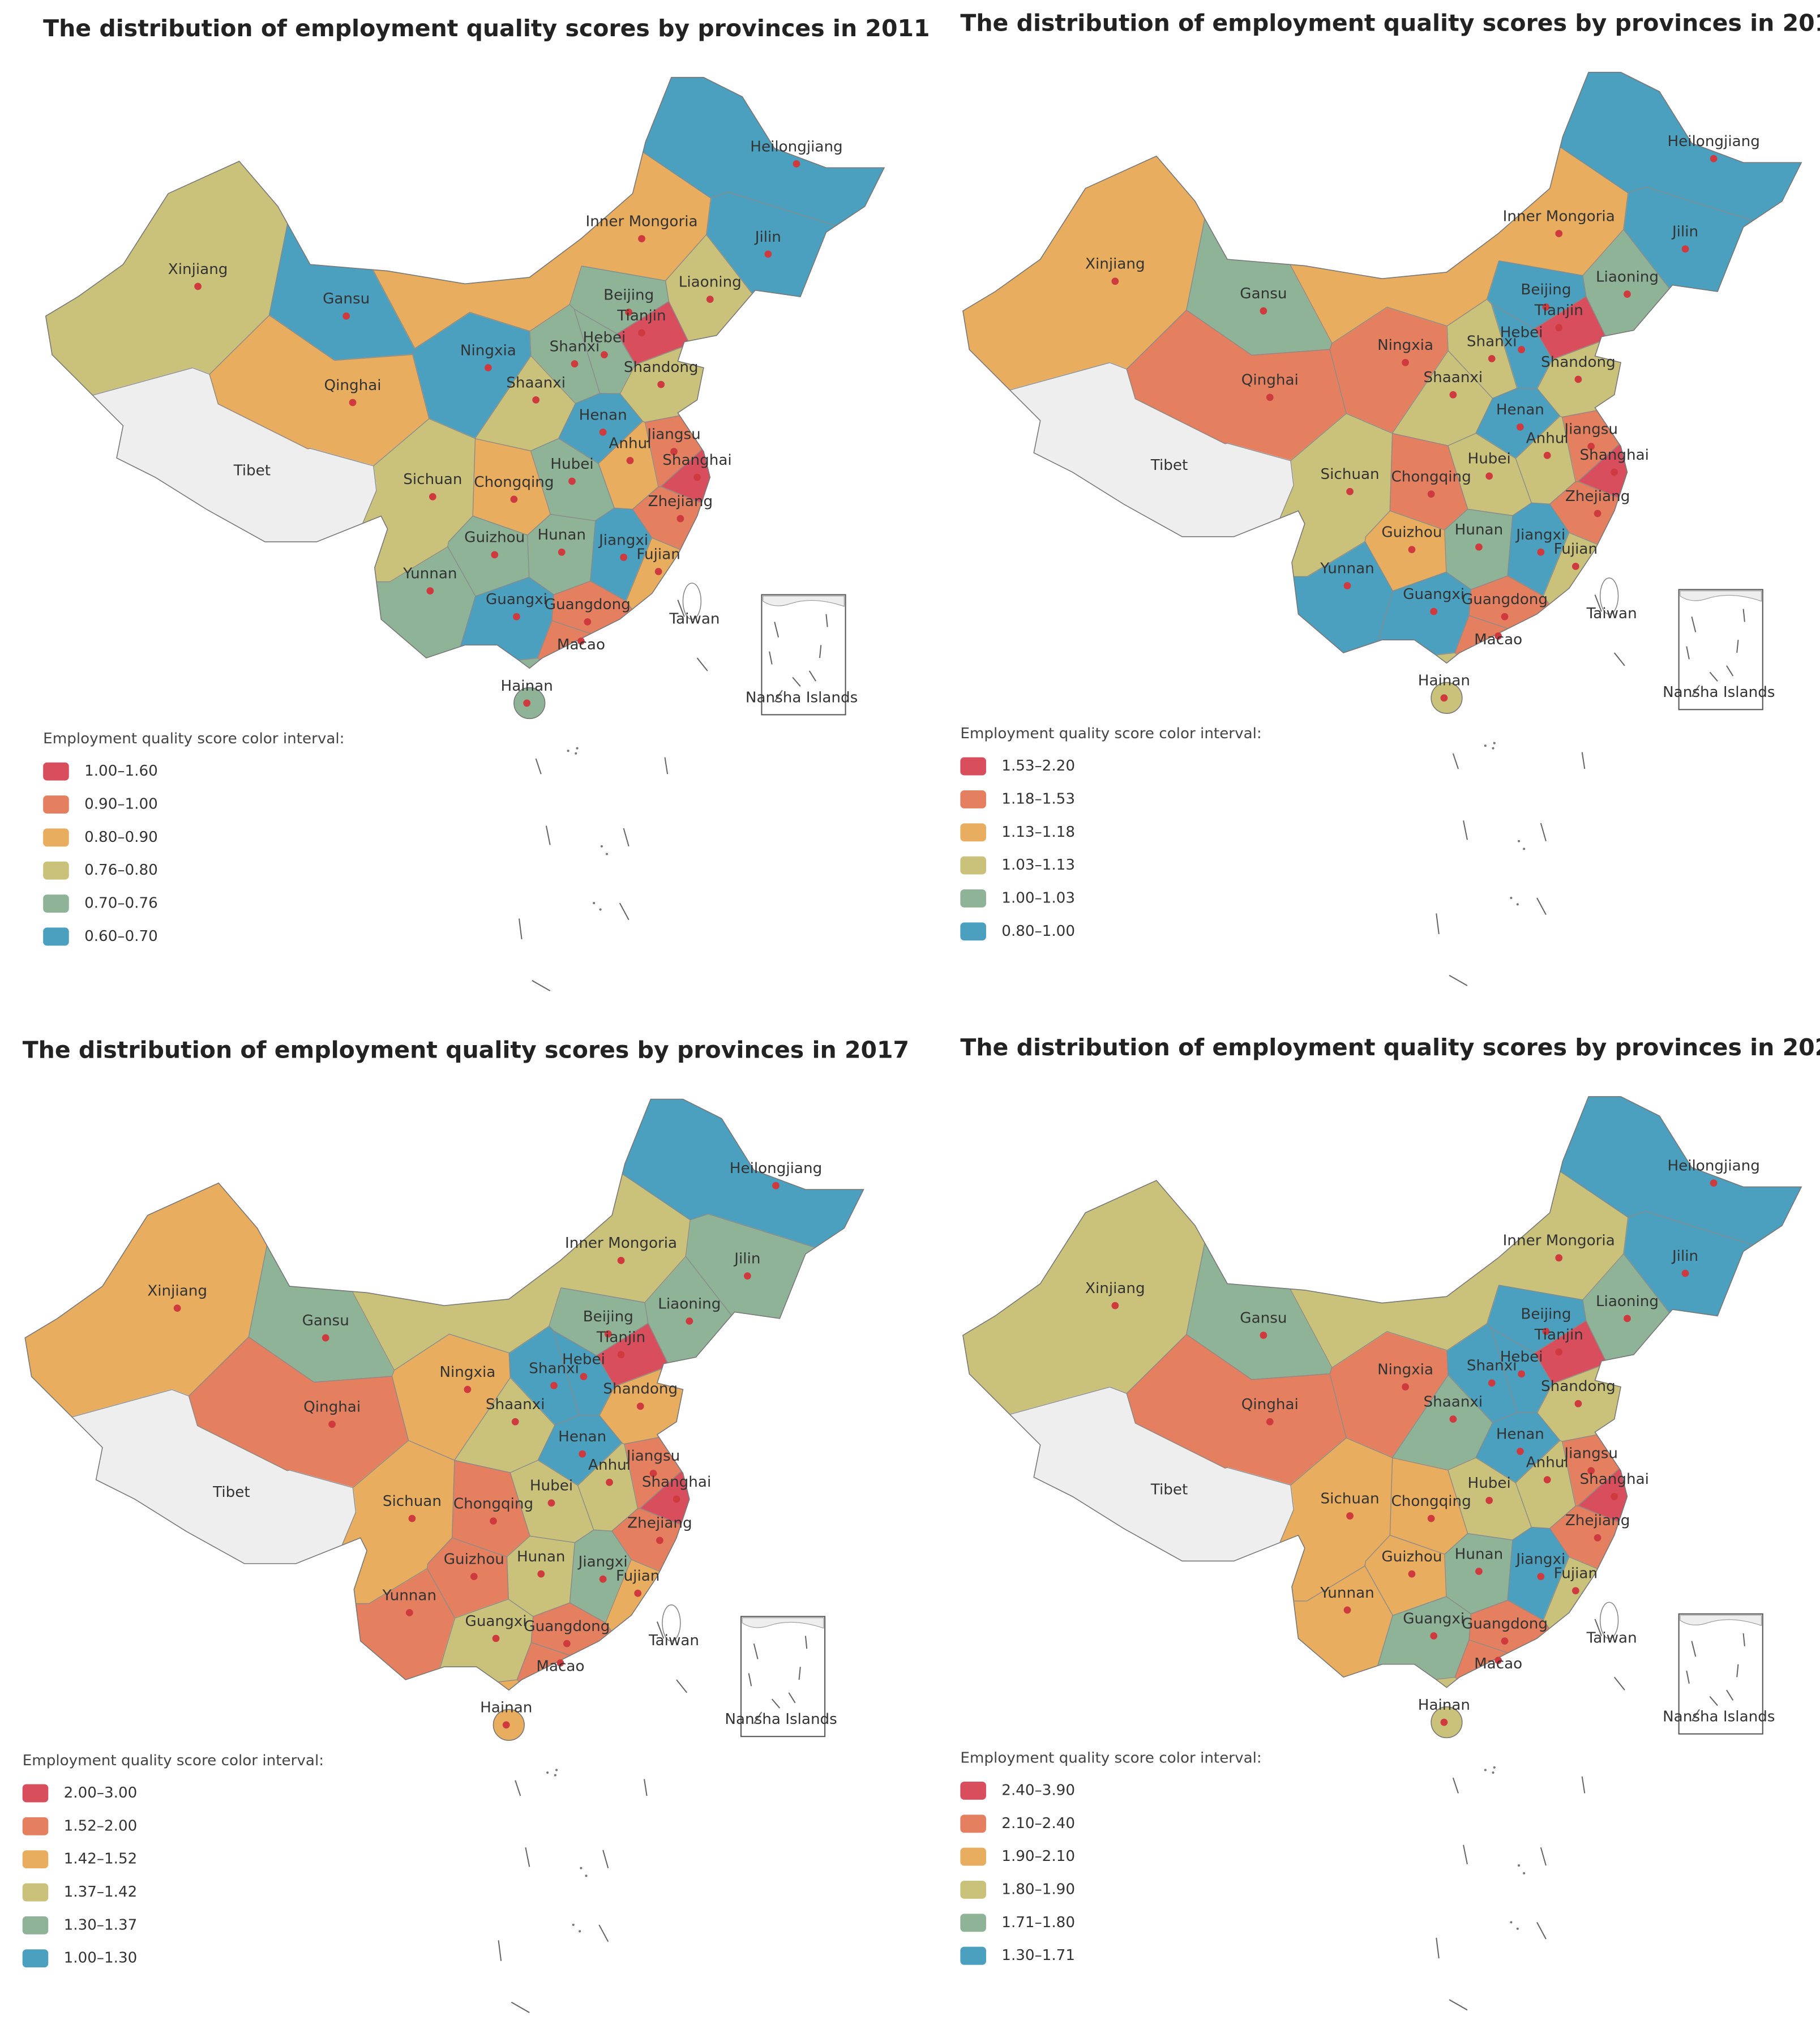 This screenshot has width=1820, height=2020. I want to click on province-label: Zhejiang, so click(1597, 1521).